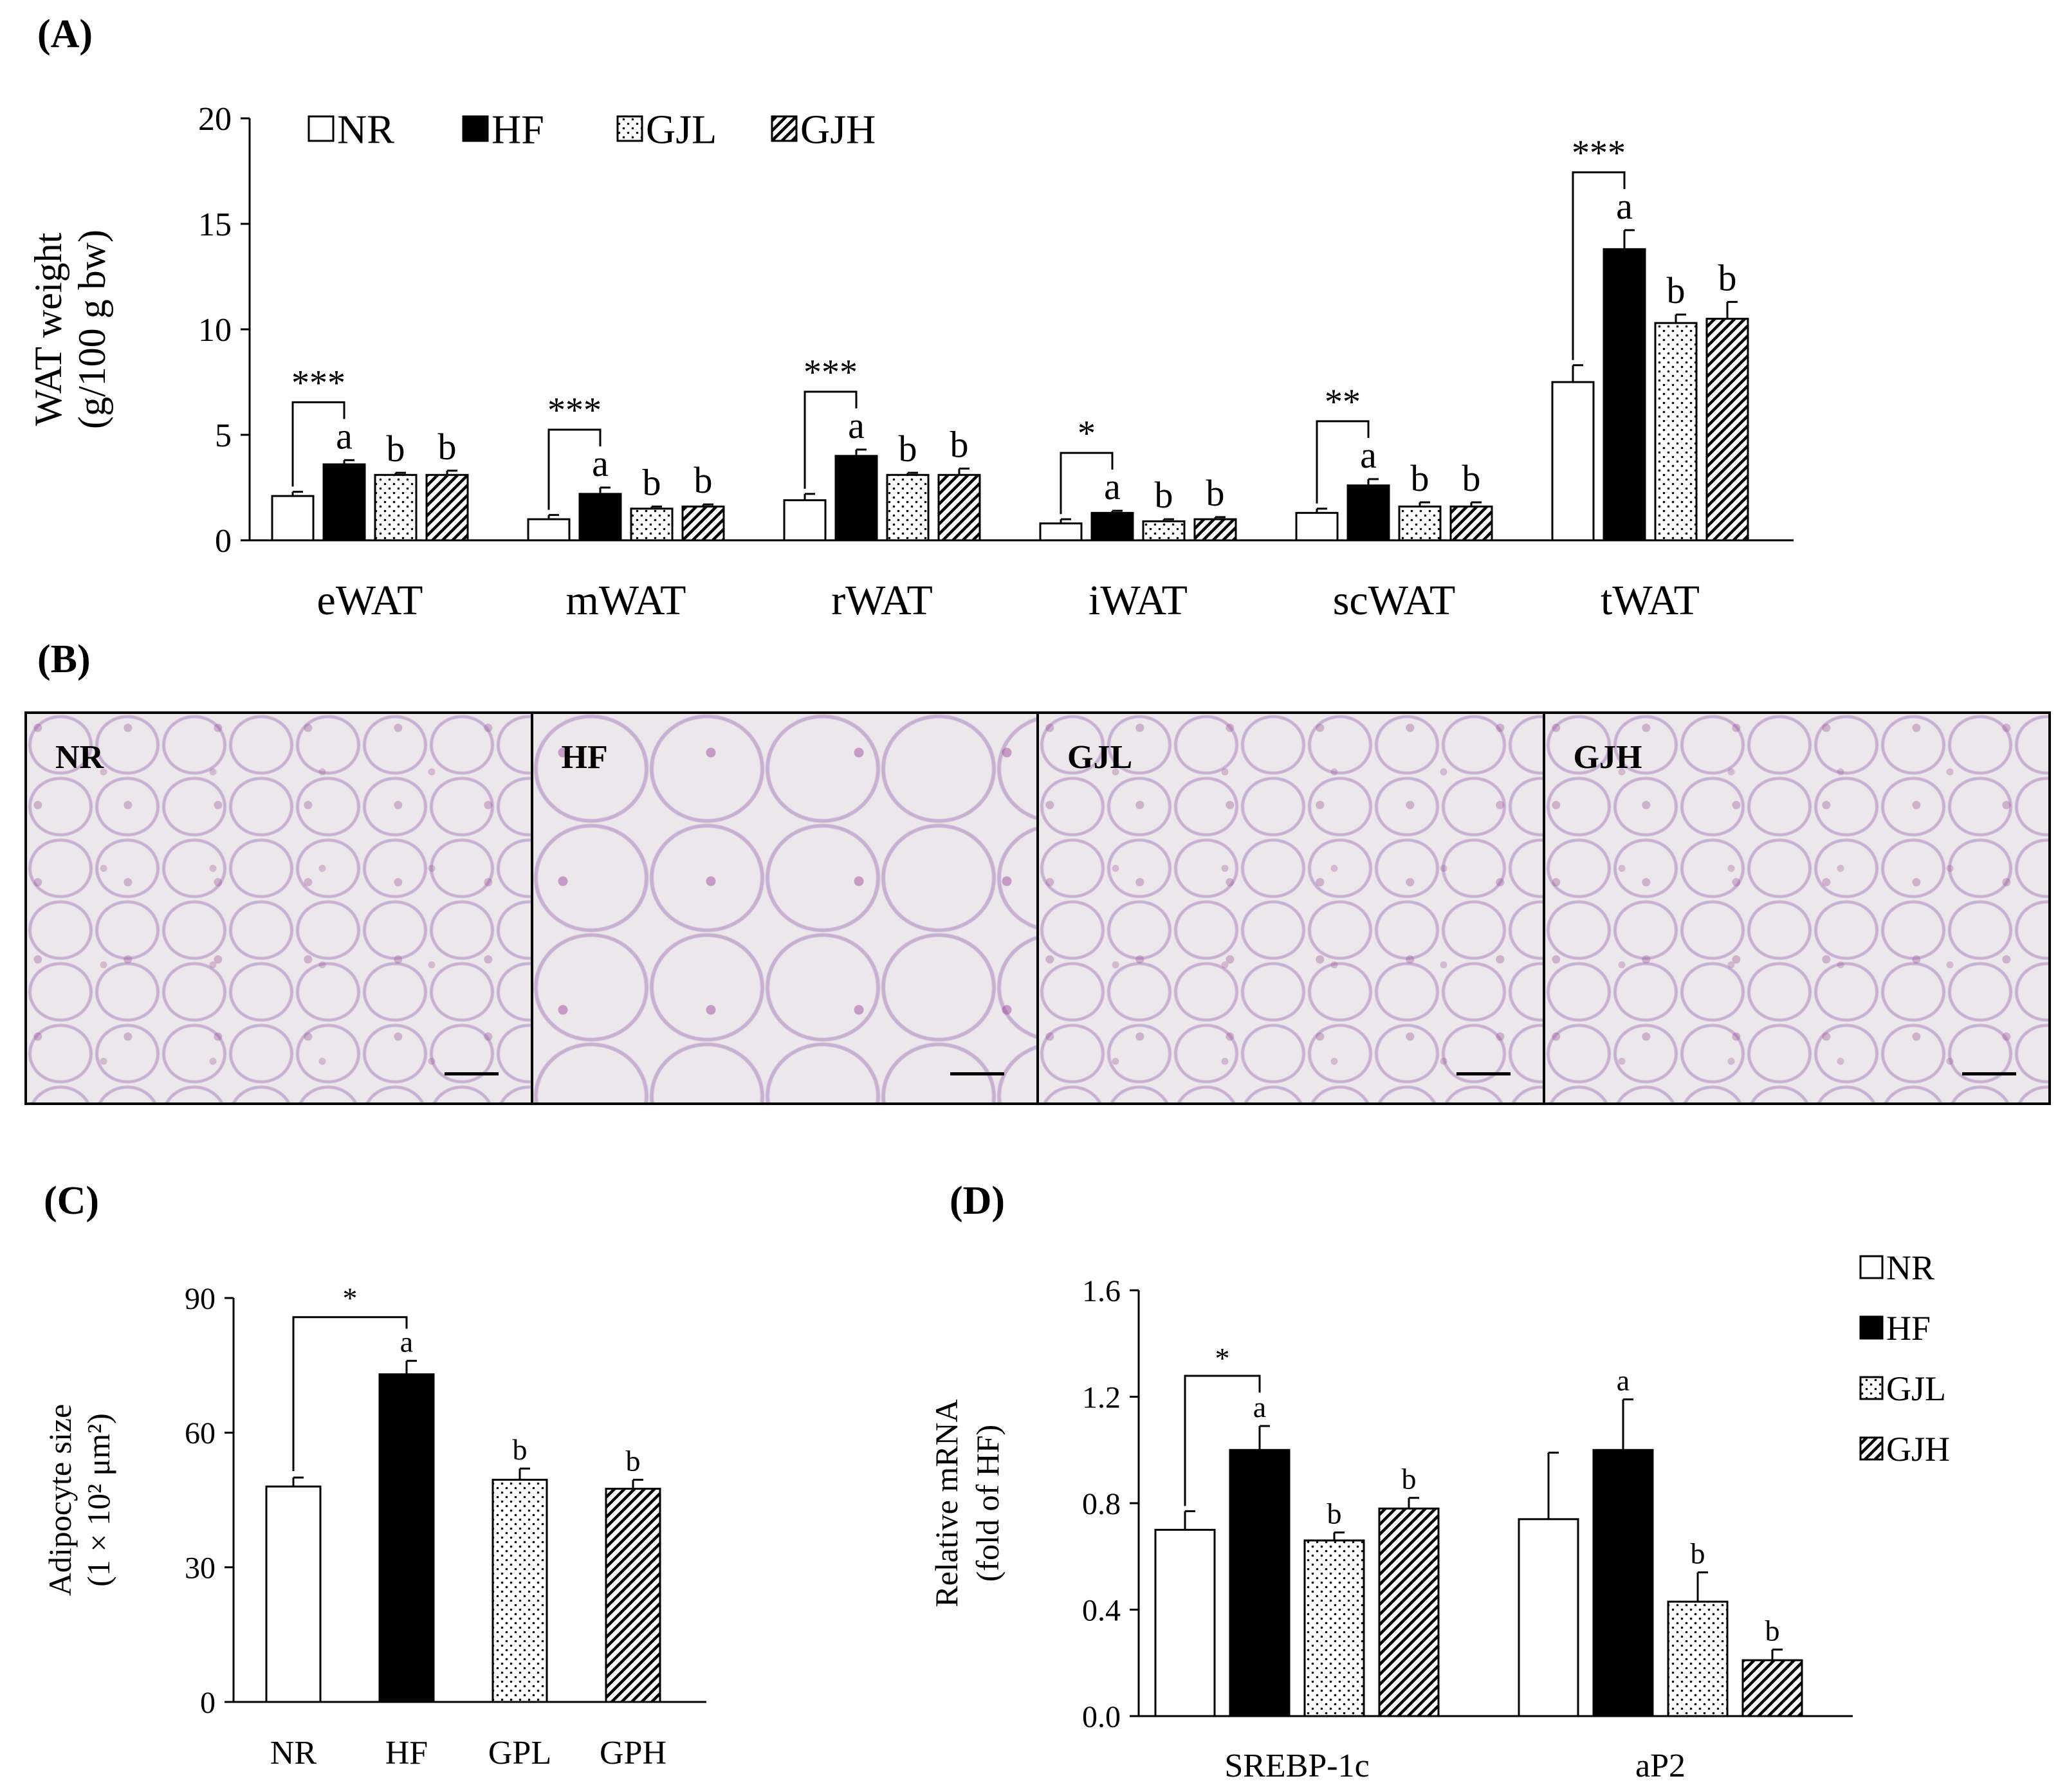 This screenshot has width=2067, height=1792. What do you see at coordinates (280, 908) in the screenshot?
I see `histology-panel-nr: NR` at bounding box center [280, 908].